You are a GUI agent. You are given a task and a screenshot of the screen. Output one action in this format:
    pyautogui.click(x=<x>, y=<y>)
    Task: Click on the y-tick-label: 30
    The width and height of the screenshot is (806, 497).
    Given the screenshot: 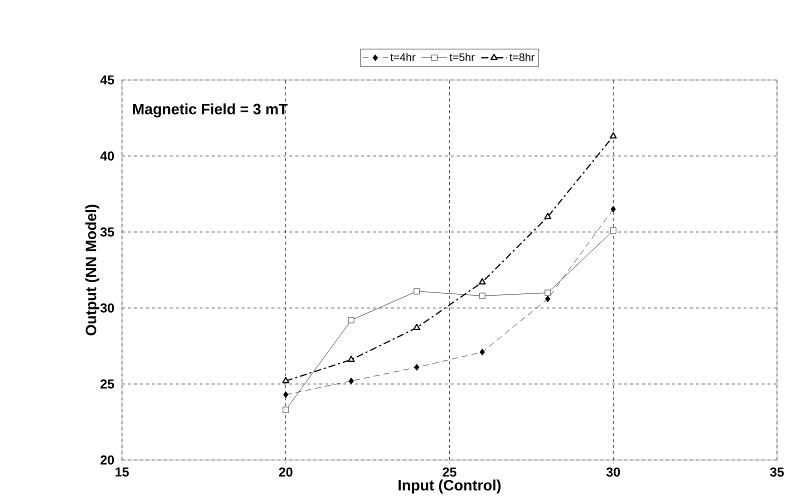 What is the action you would take?
    pyautogui.click(x=107, y=308)
    